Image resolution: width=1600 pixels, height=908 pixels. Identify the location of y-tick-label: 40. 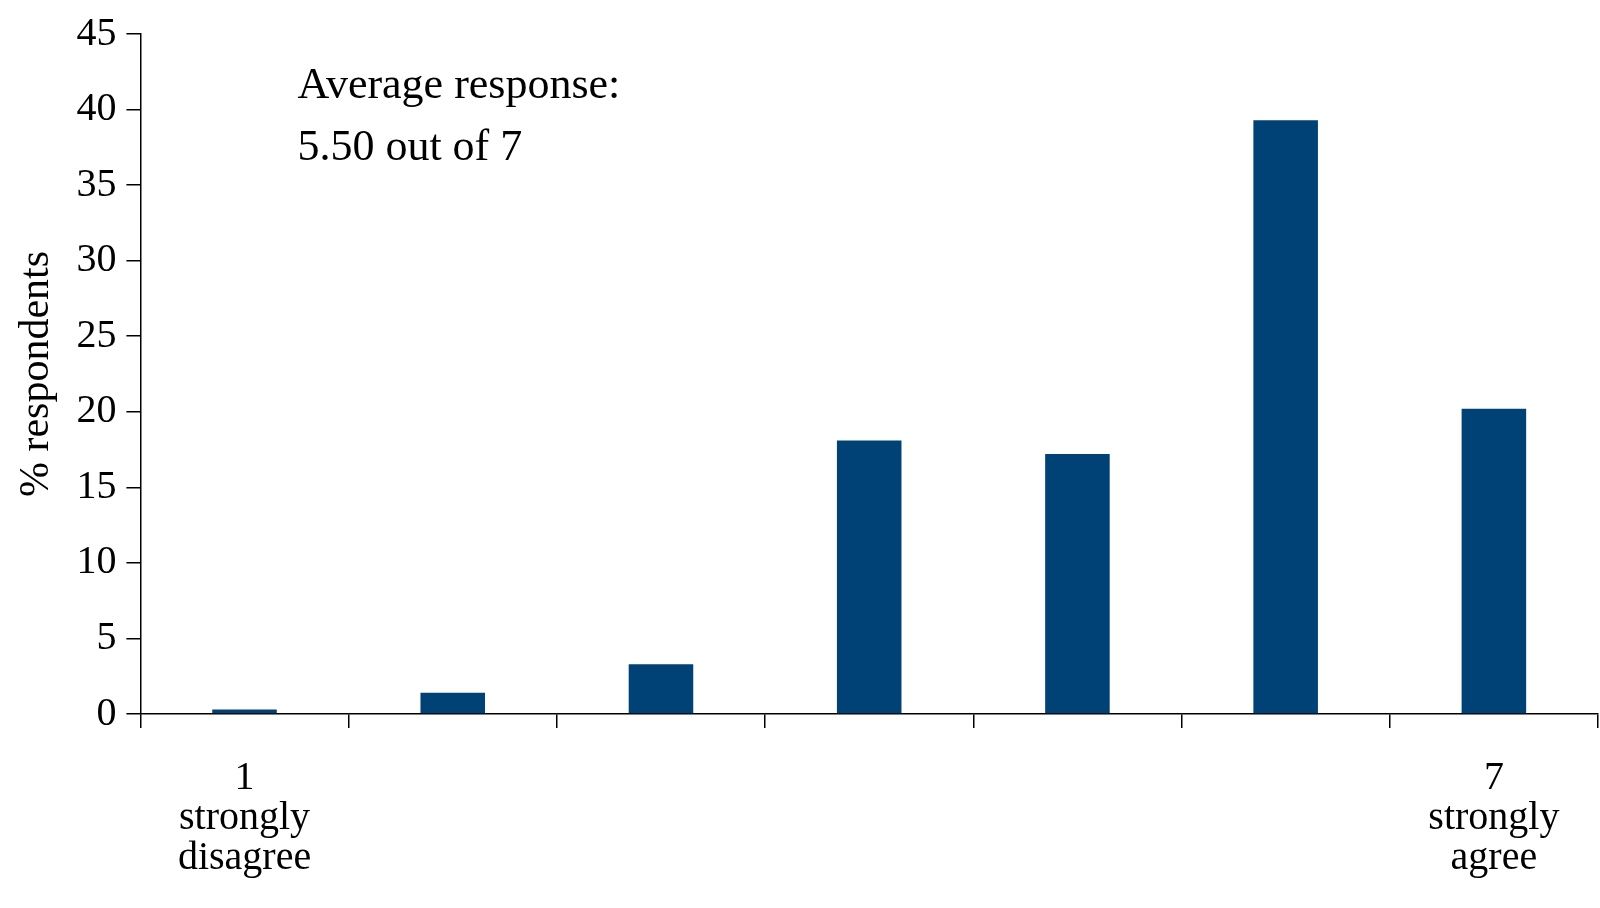
(96, 107).